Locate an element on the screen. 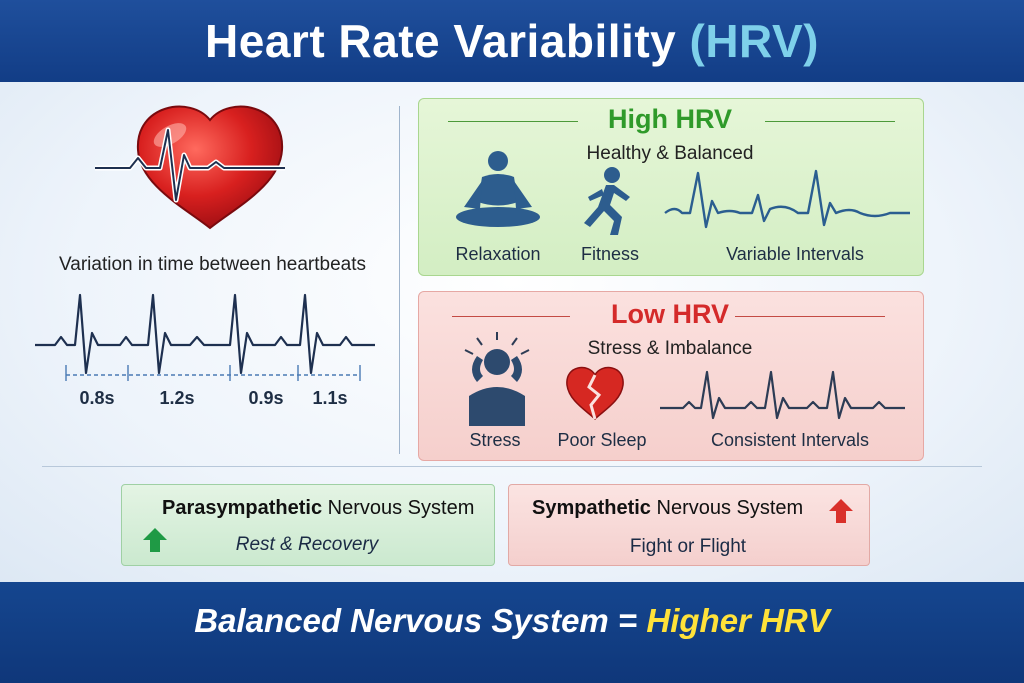 The width and height of the screenshot is (1024, 683). high-hrv-title: High HRV is located at coordinates (669, 119).